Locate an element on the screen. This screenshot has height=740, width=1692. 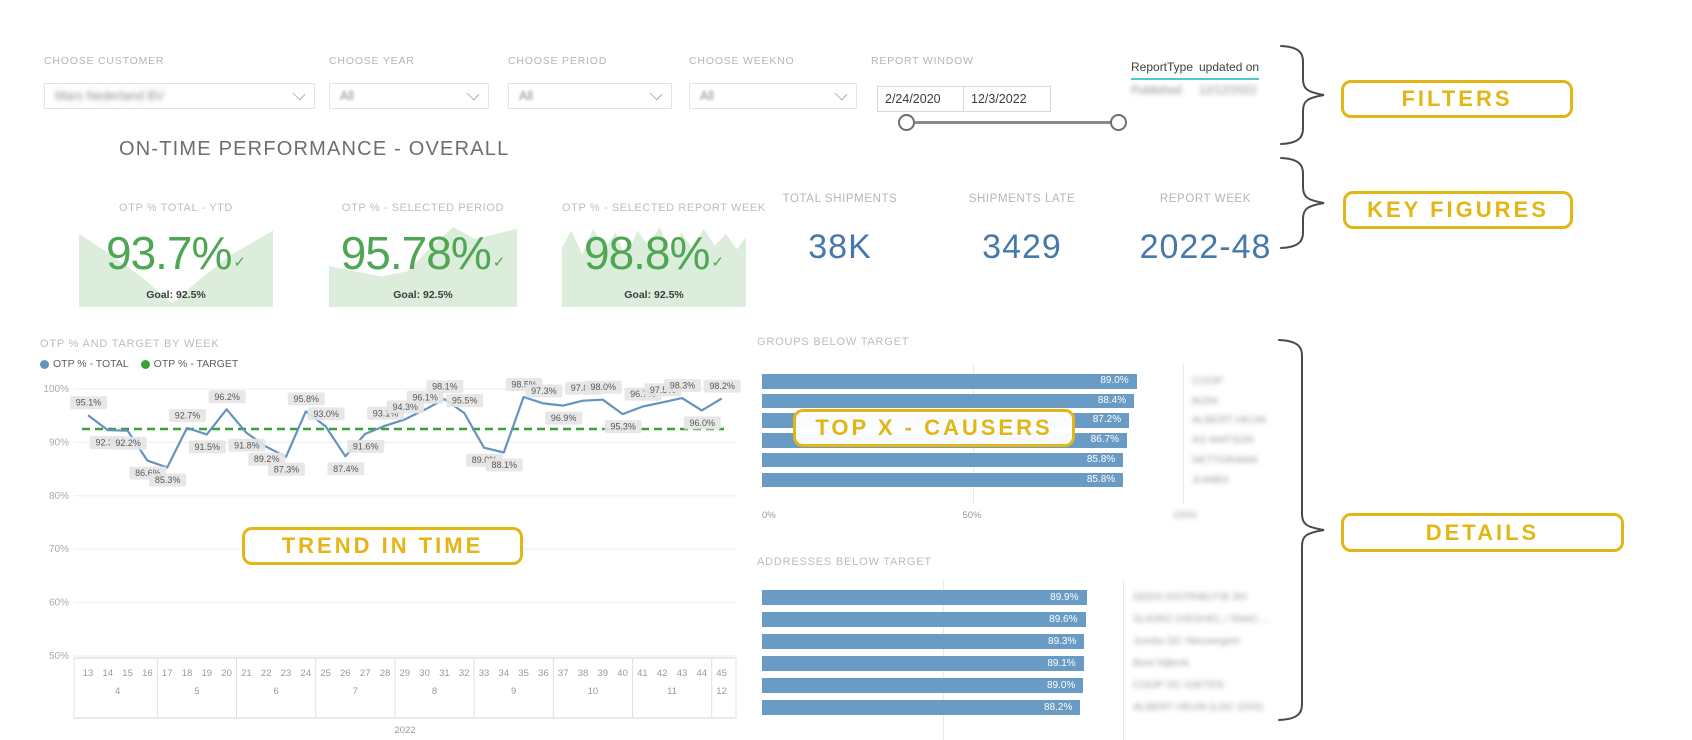
year-filter-label: CHOOSE YEAR is located at coordinates (372, 61).